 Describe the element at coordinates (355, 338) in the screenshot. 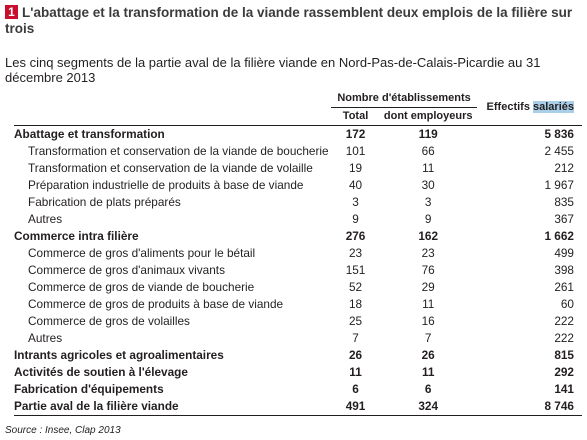

I see `row-total: 7` at that location.